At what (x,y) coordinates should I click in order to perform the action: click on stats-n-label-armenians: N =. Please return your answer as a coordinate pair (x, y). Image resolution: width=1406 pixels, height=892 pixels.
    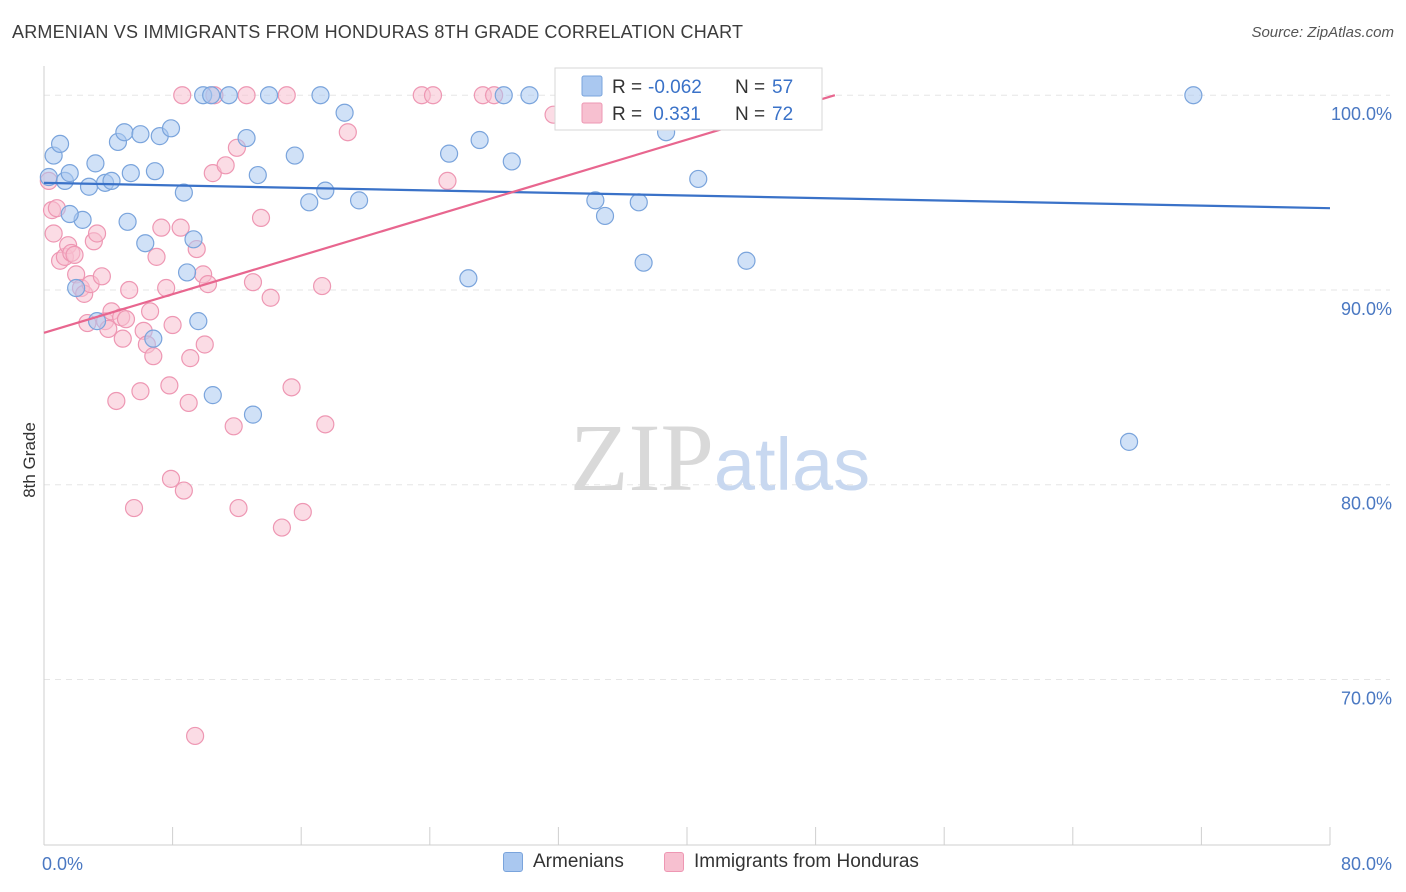
    Looking at the image, I should click on (750, 87).